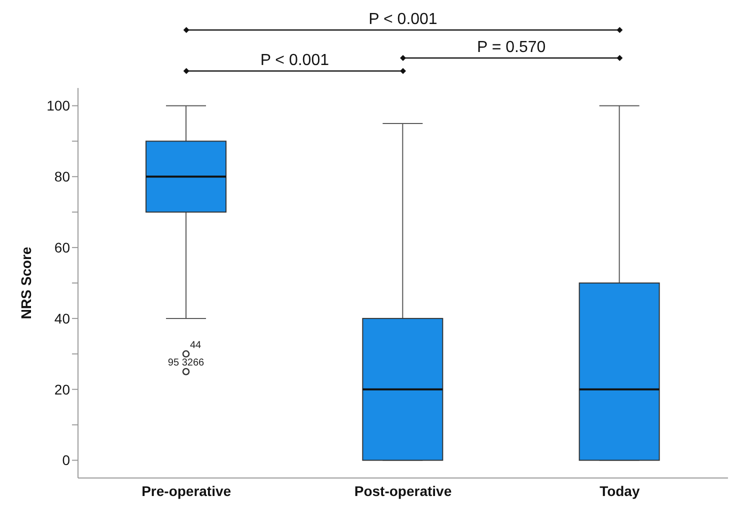 The image size is (750, 520). What do you see at coordinates (26, 283) in the screenshot?
I see `y-axis-title: NRS Score` at bounding box center [26, 283].